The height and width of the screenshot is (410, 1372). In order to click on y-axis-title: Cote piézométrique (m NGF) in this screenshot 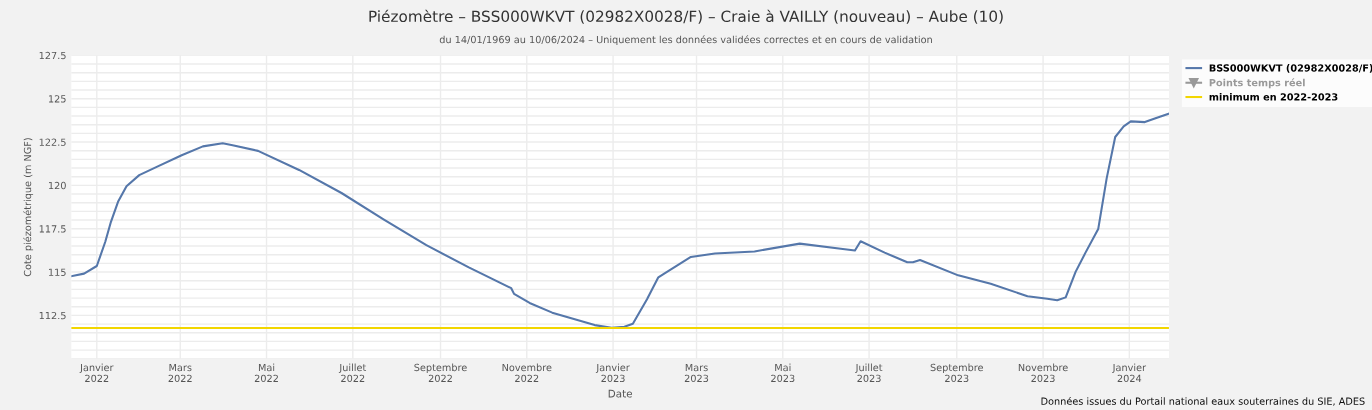, I will do `click(28, 207)`.